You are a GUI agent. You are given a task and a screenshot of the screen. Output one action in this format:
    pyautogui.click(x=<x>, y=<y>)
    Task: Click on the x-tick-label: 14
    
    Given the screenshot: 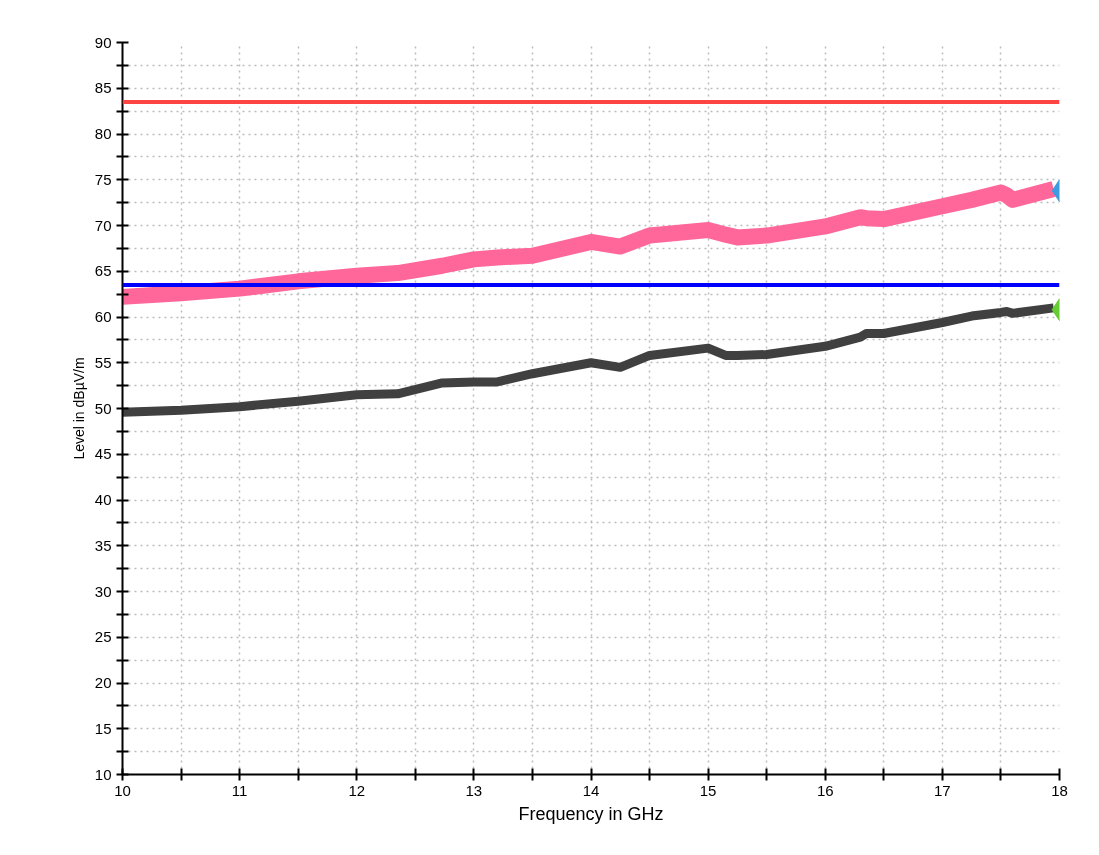 What is the action you would take?
    pyautogui.click(x=591, y=790)
    